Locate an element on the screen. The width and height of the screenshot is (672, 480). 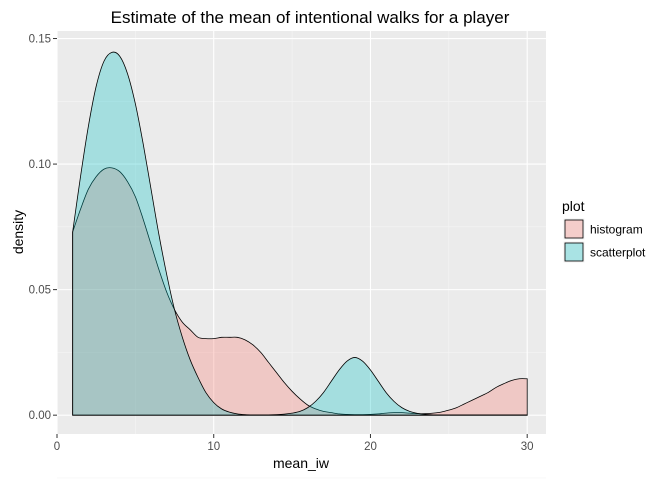
x-tick-label: 10 is located at coordinates (213, 447).